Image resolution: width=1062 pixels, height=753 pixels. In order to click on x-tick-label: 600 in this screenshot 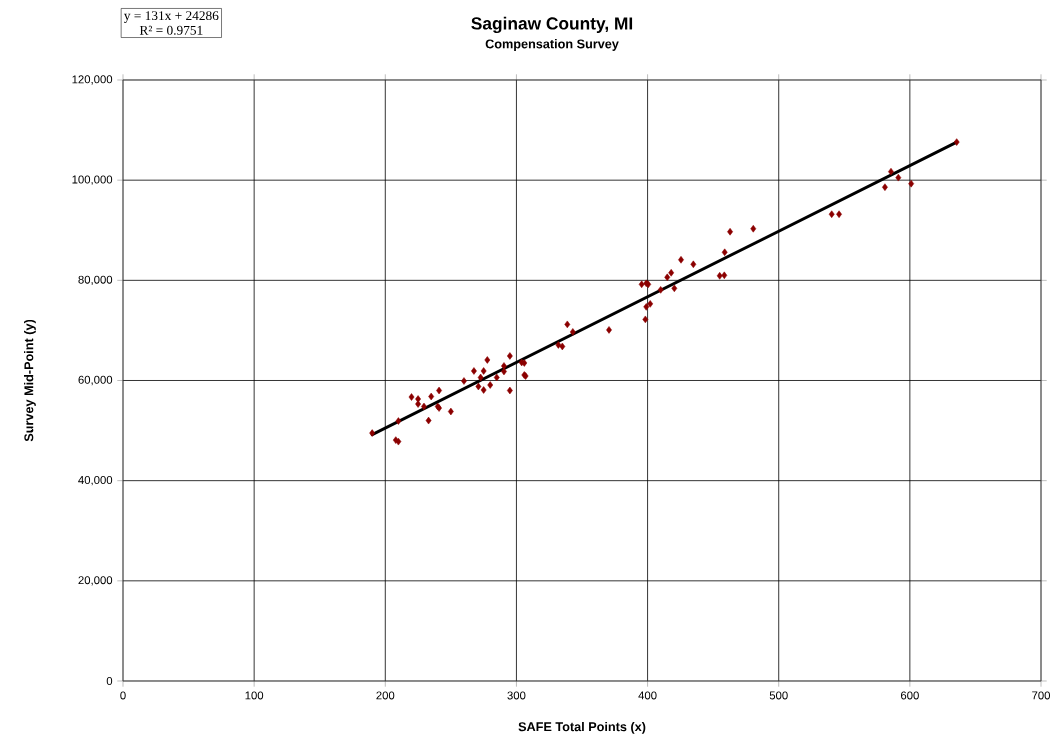, I will do `click(910, 695)`.